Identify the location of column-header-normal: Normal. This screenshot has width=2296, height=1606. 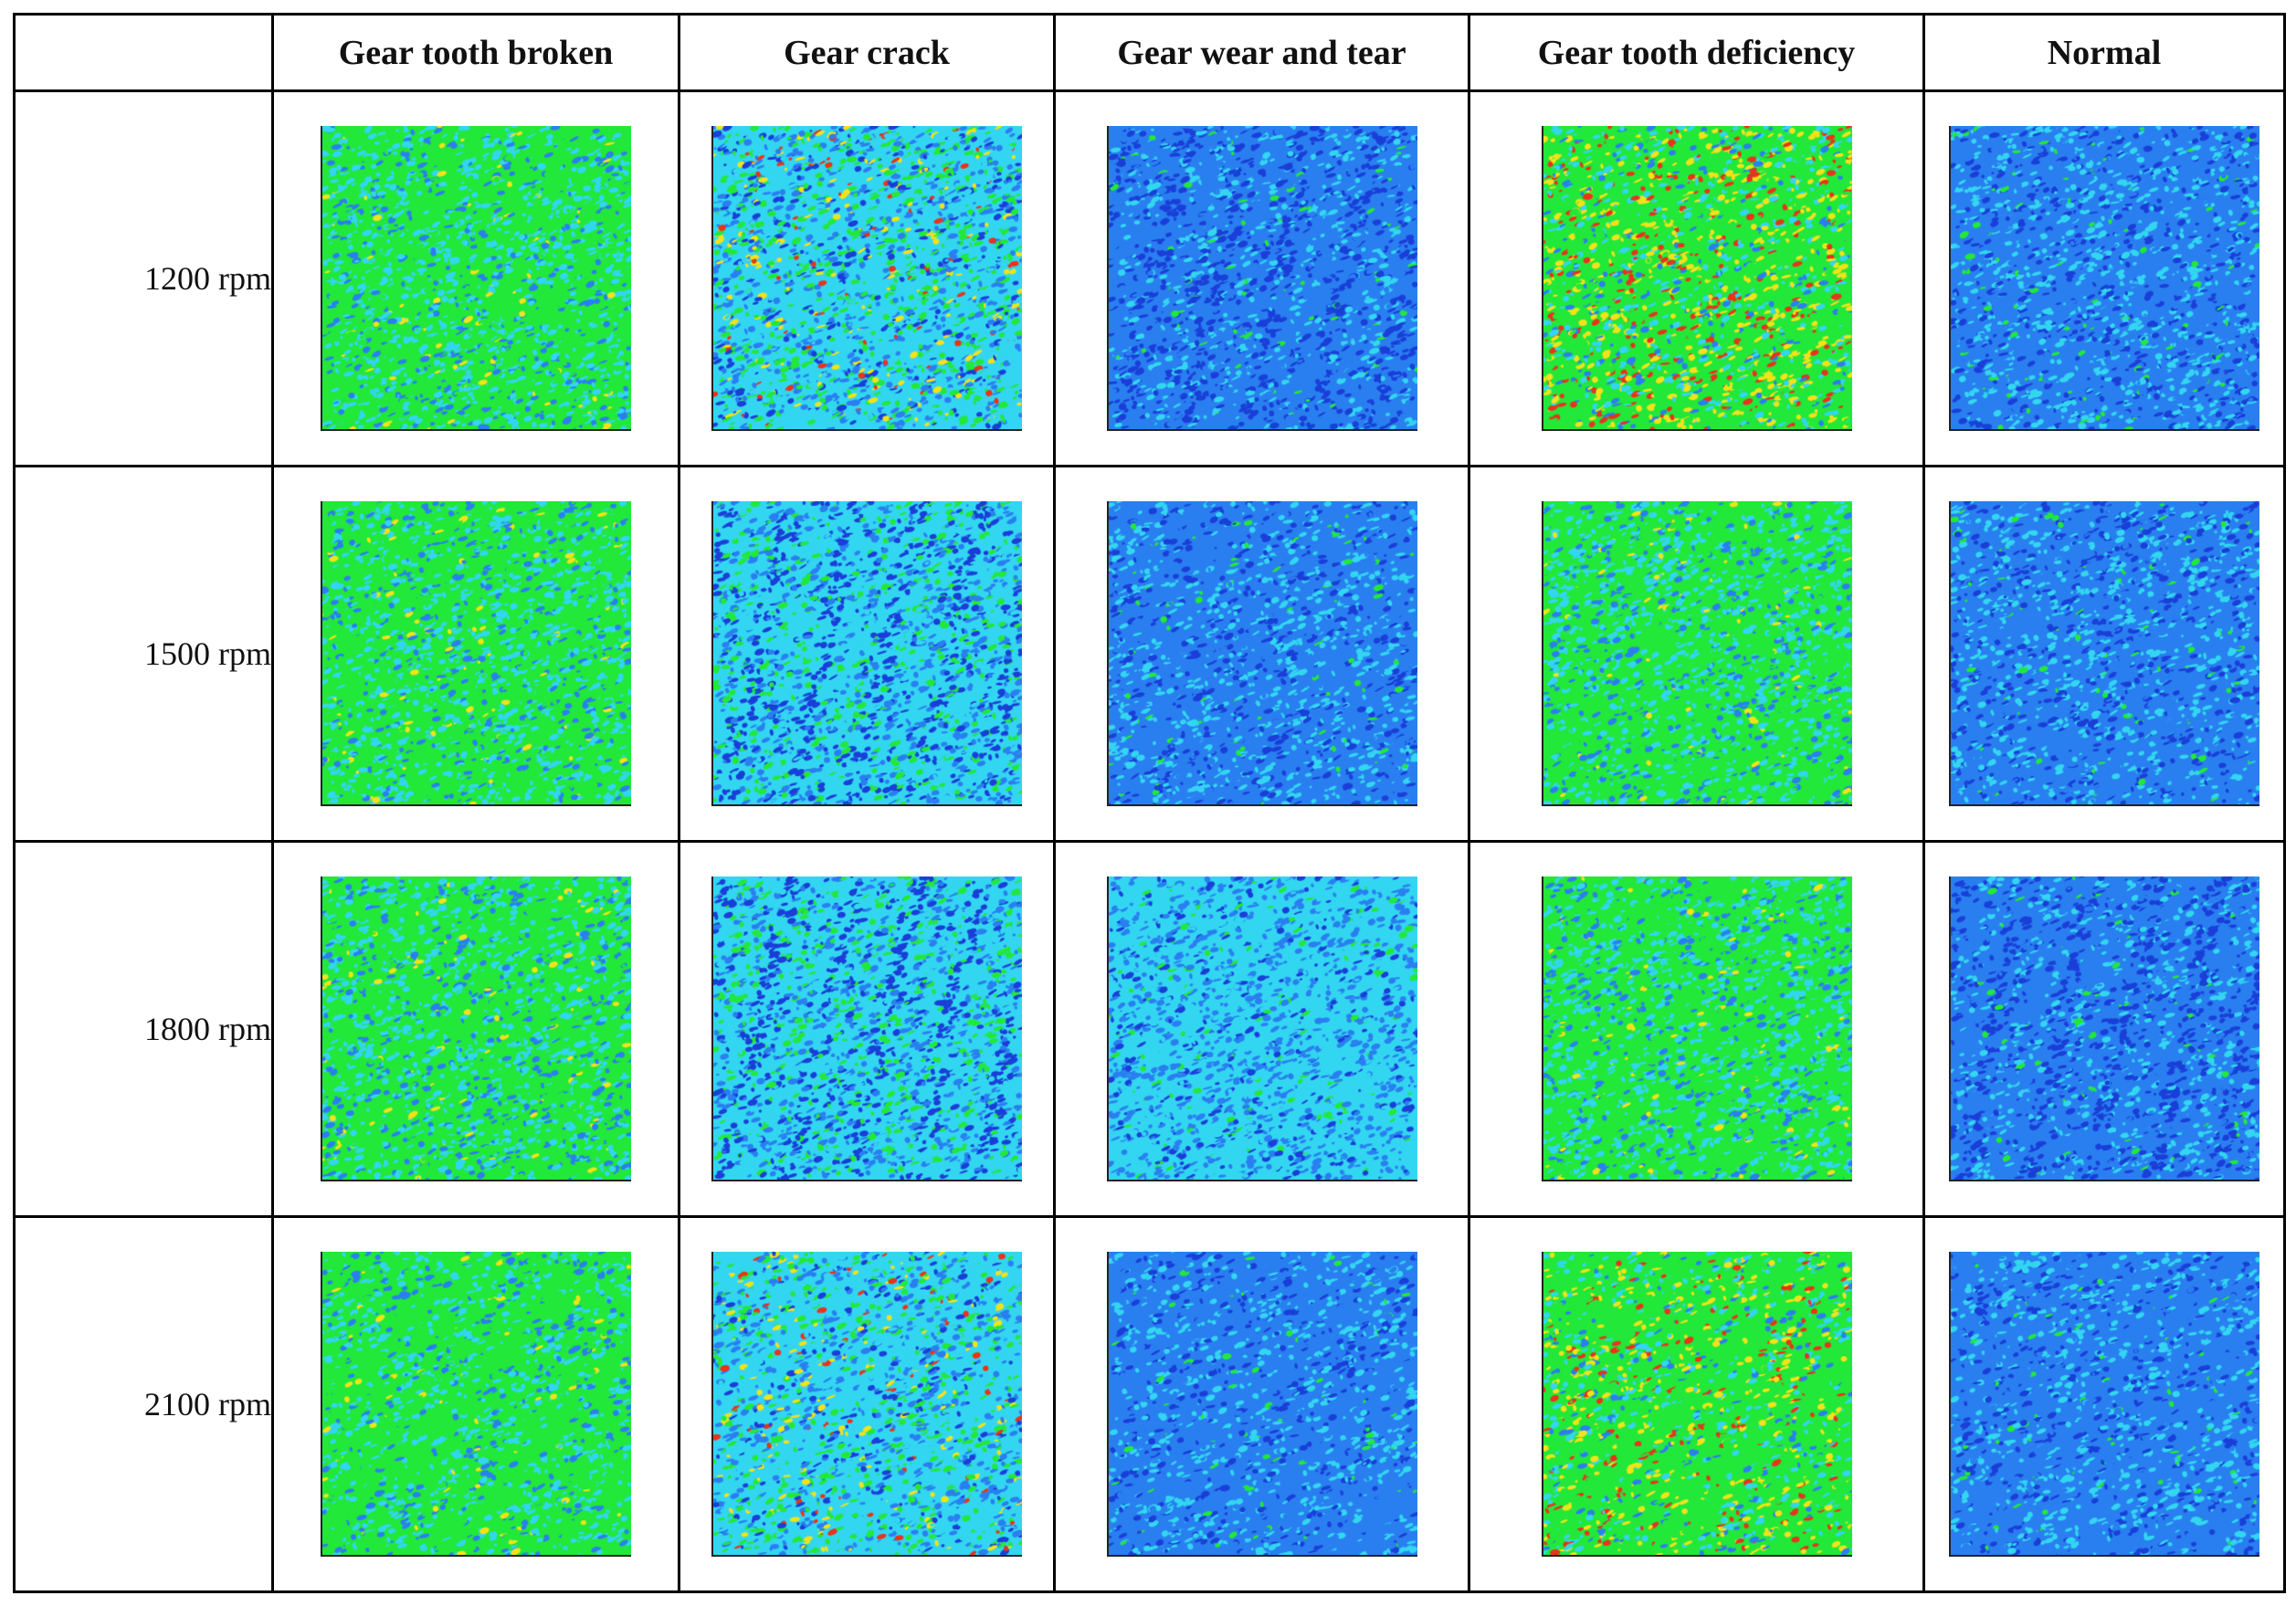
(2104, 52).